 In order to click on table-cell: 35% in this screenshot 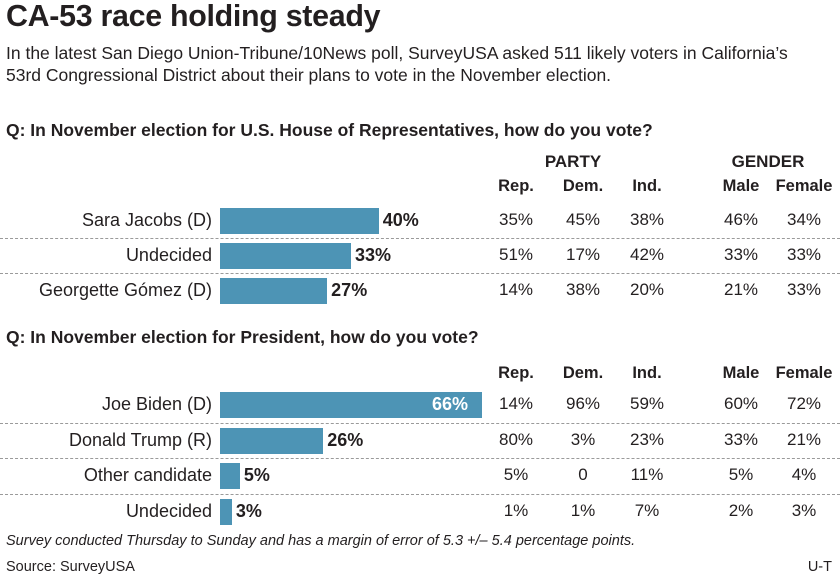, I will do `click(516, 219)`.